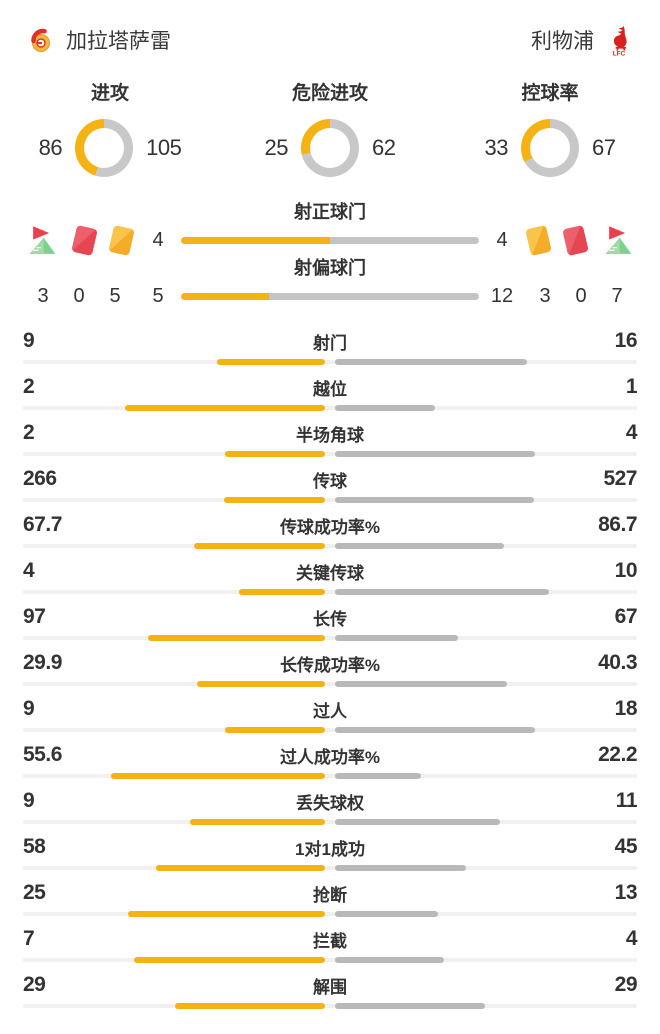  What do you see at coordinates (626, 616) in the screenshot?
I see `stat-away-value: 67` at bounding box center [626, 616].